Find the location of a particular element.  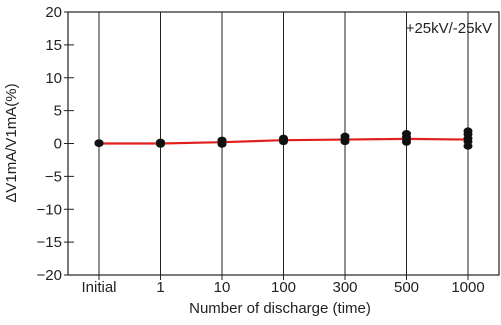

x-tick-label: 500 is located at coordinates (406, 287).